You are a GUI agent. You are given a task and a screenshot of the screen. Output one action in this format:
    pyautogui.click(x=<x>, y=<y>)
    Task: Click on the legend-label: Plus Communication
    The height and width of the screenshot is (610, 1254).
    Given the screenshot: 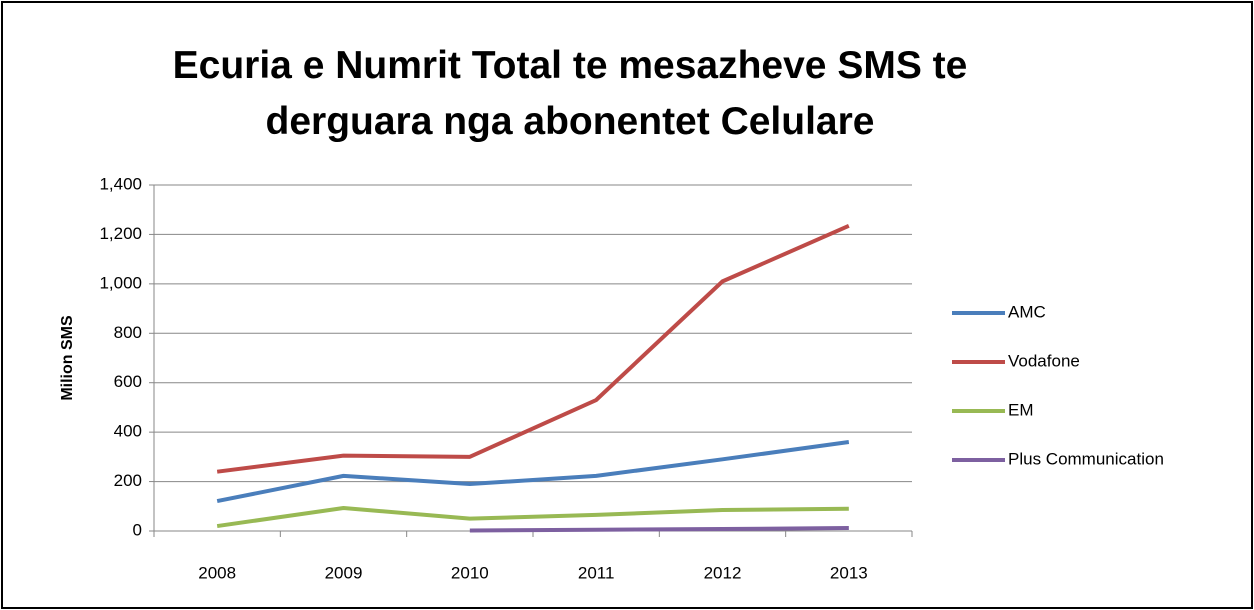 What is the action you would take?
    pyautogui.click(x=1086, y=458)
    